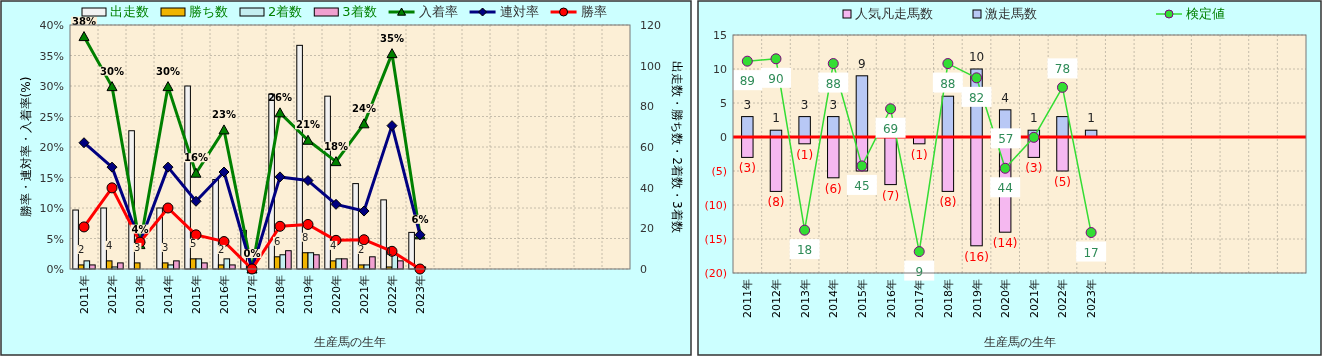 Image resolution: width=1322 pixels, height=356 pixels. What do you see at coordinates (720, 69) in the screenshot?
I see `y-tick-label: 10` at bounding box center [720, 69].